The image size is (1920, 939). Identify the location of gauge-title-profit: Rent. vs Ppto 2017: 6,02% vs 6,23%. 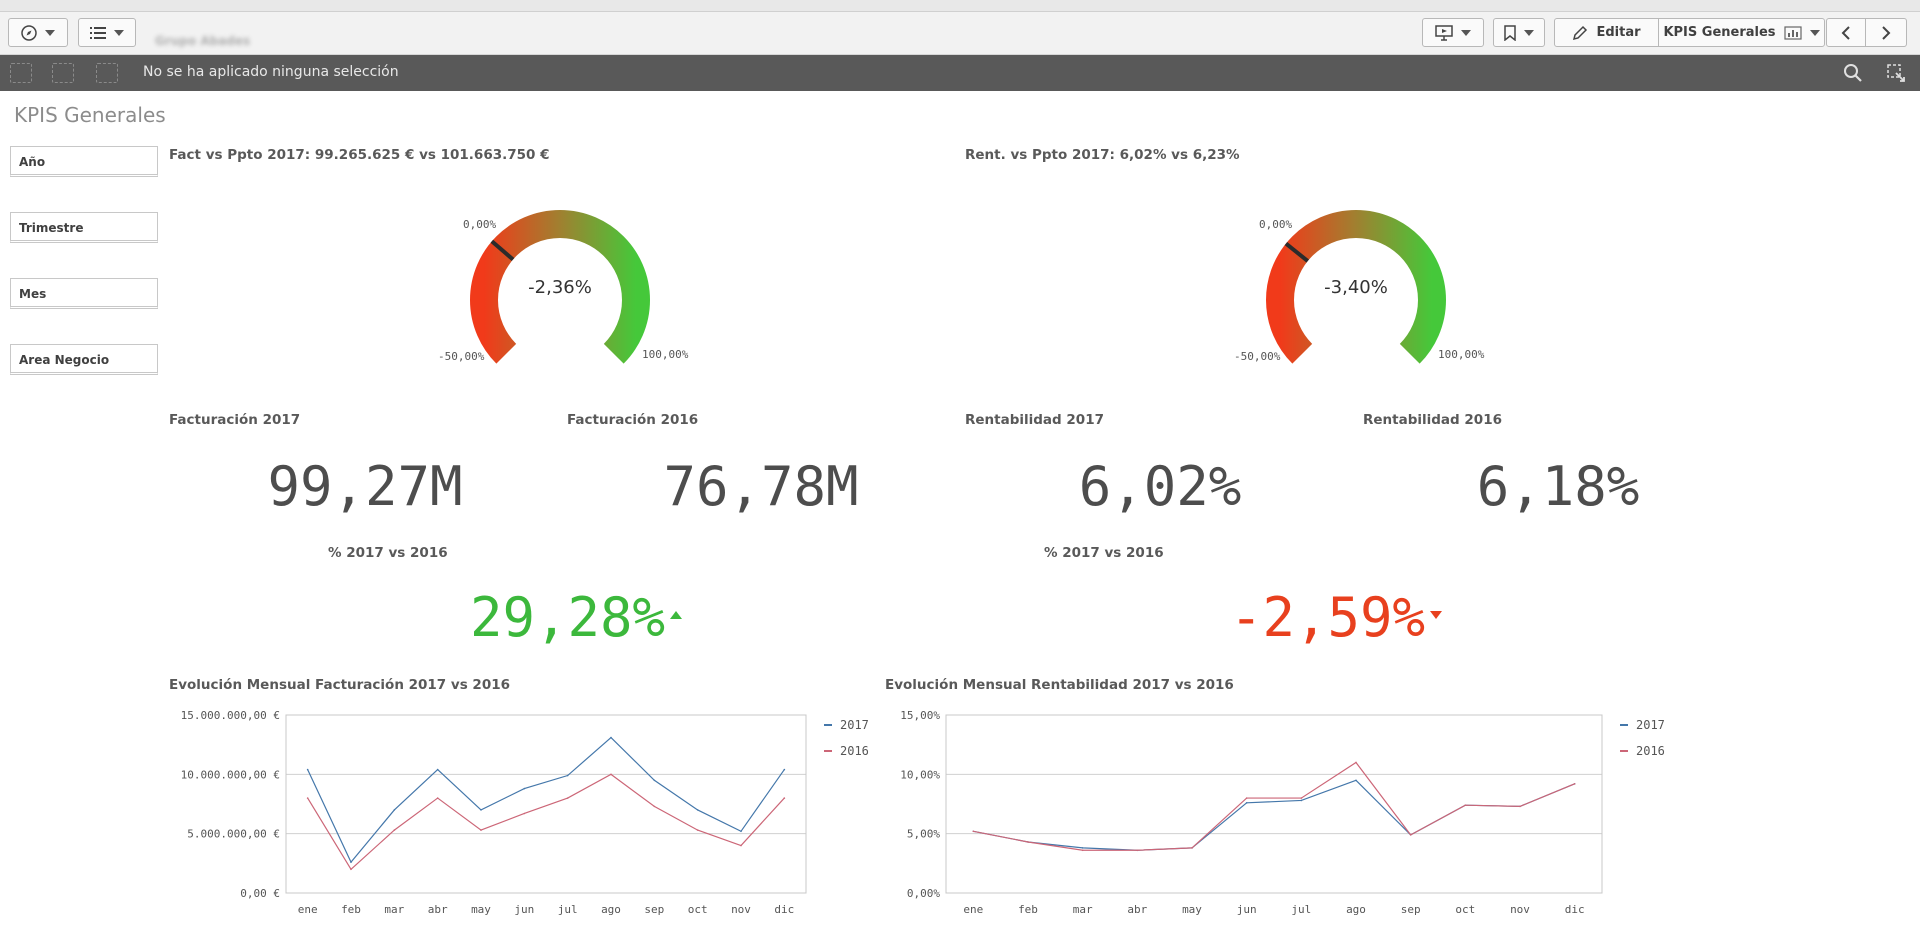
(1102, 155).